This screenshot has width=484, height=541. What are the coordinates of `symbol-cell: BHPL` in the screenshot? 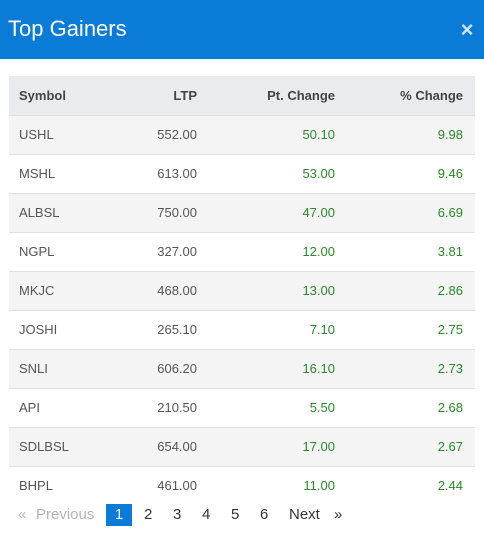 It's located at (36, 486).